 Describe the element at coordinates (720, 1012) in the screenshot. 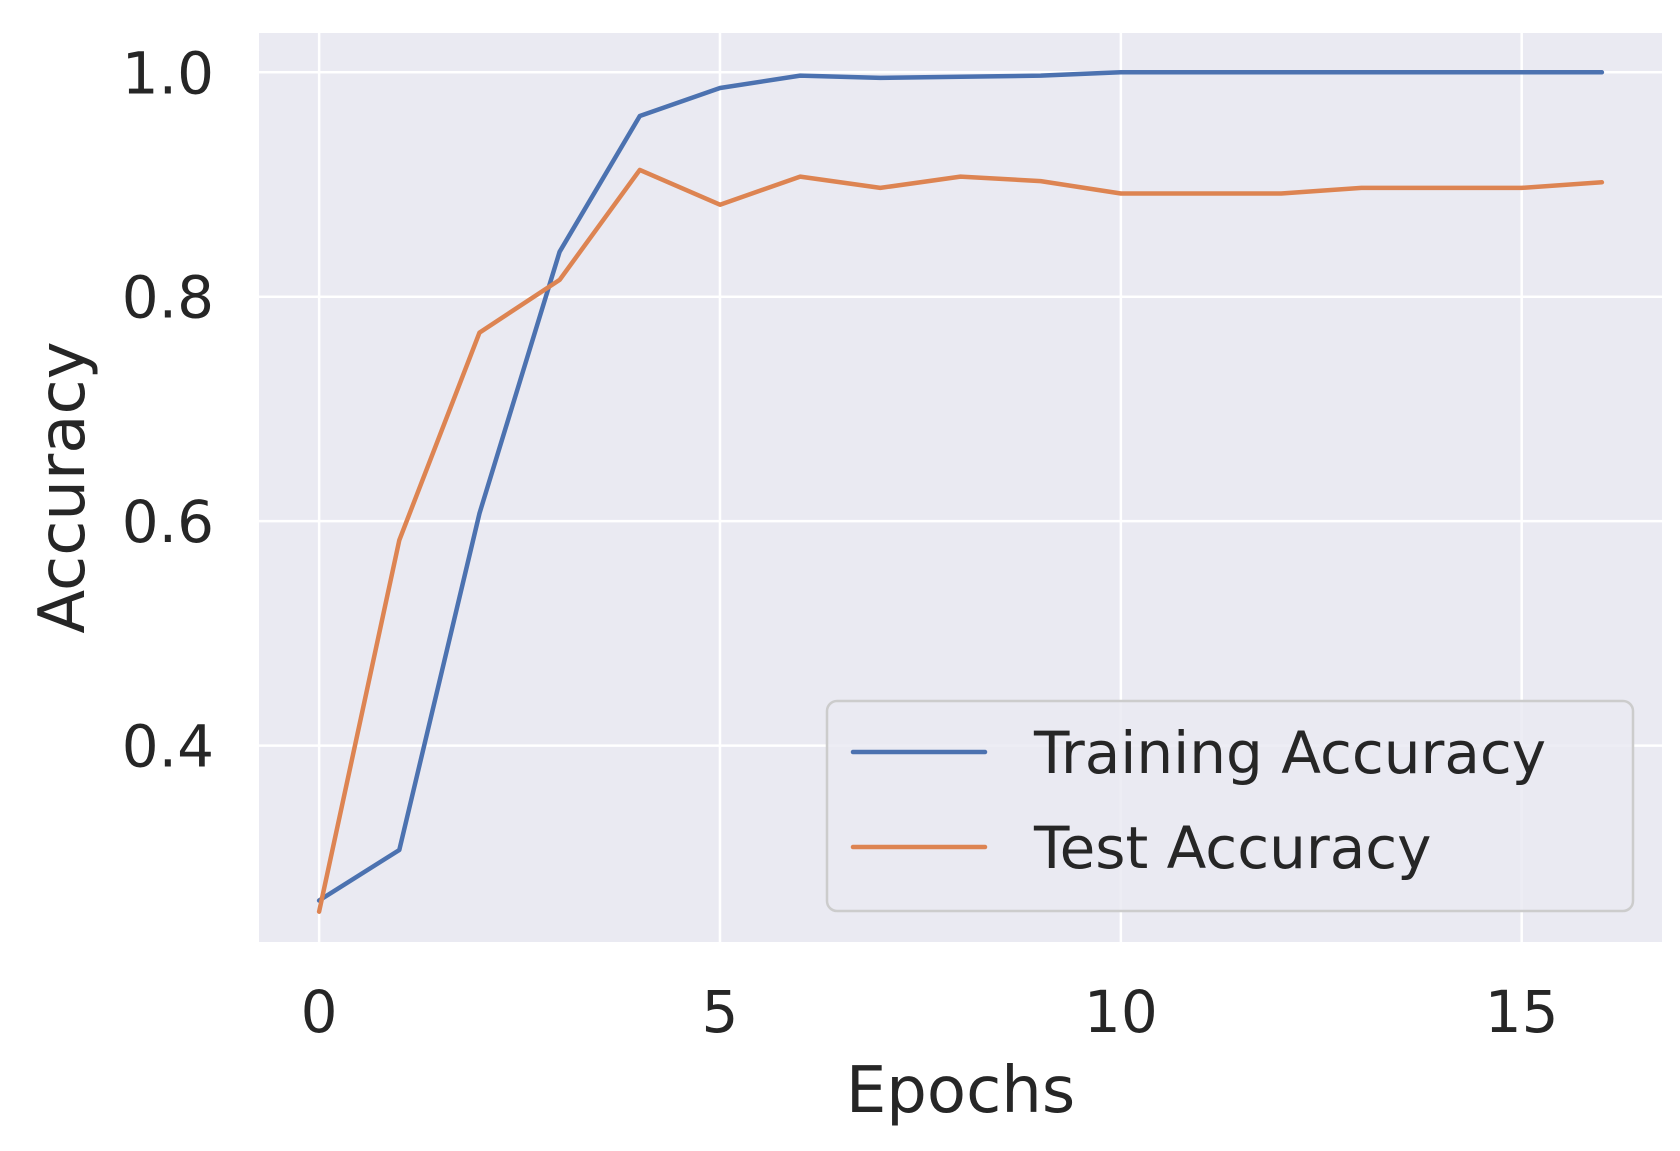

I see `x-tick-label: 5` at that location.